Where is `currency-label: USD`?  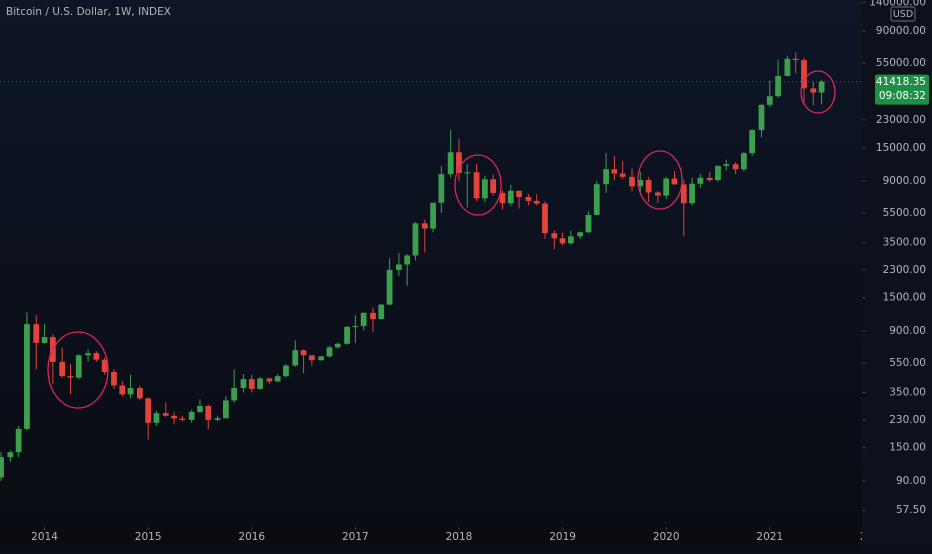 currency-label: USD is located at coordinates (903, 14).